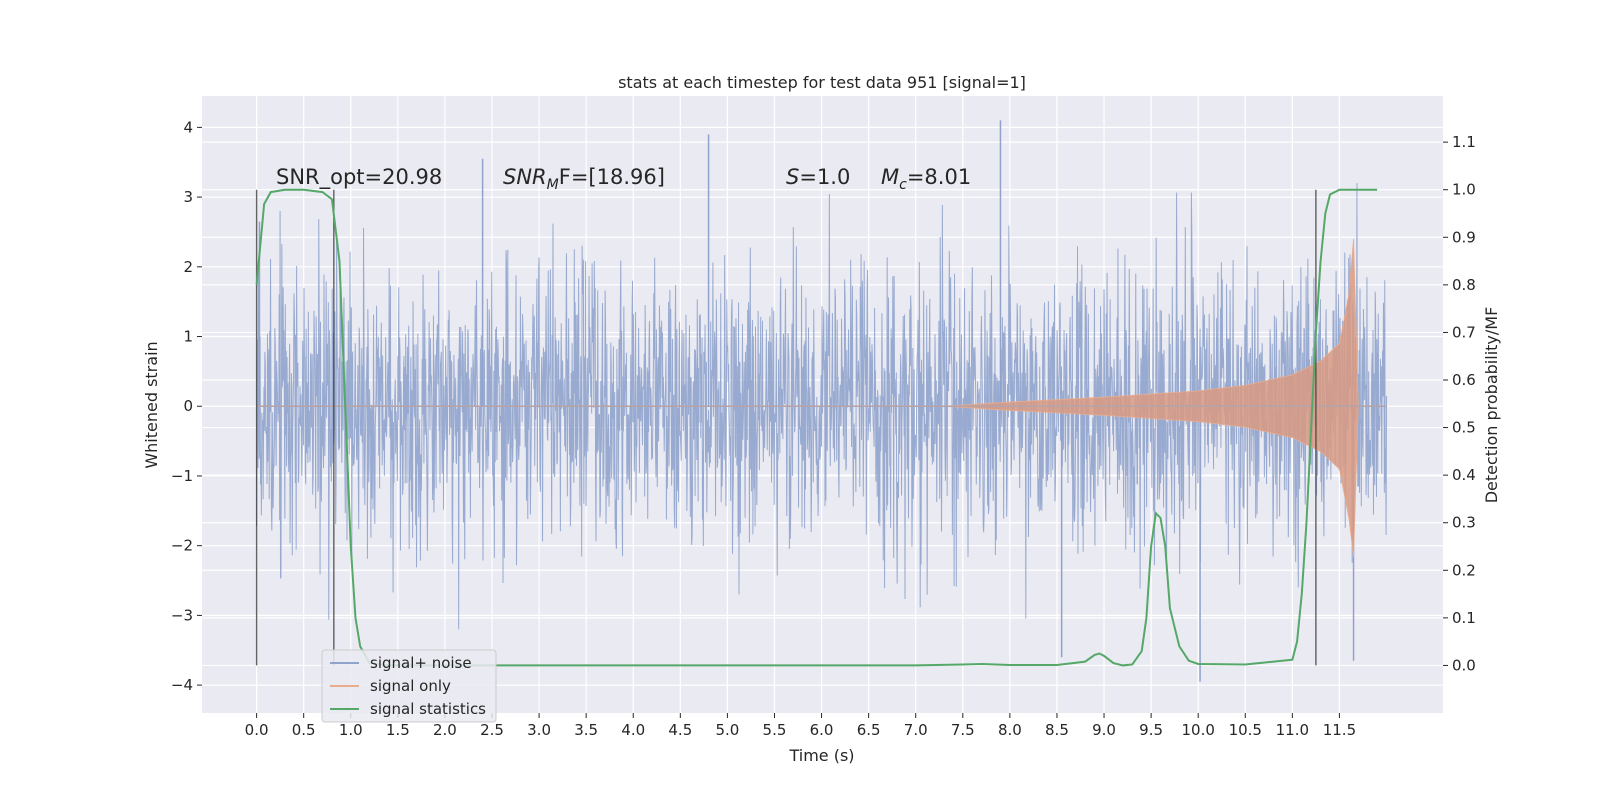 This screenshot has height=800, width=1600. I want to click on annotation-mc-label: M, so click(890, 177).